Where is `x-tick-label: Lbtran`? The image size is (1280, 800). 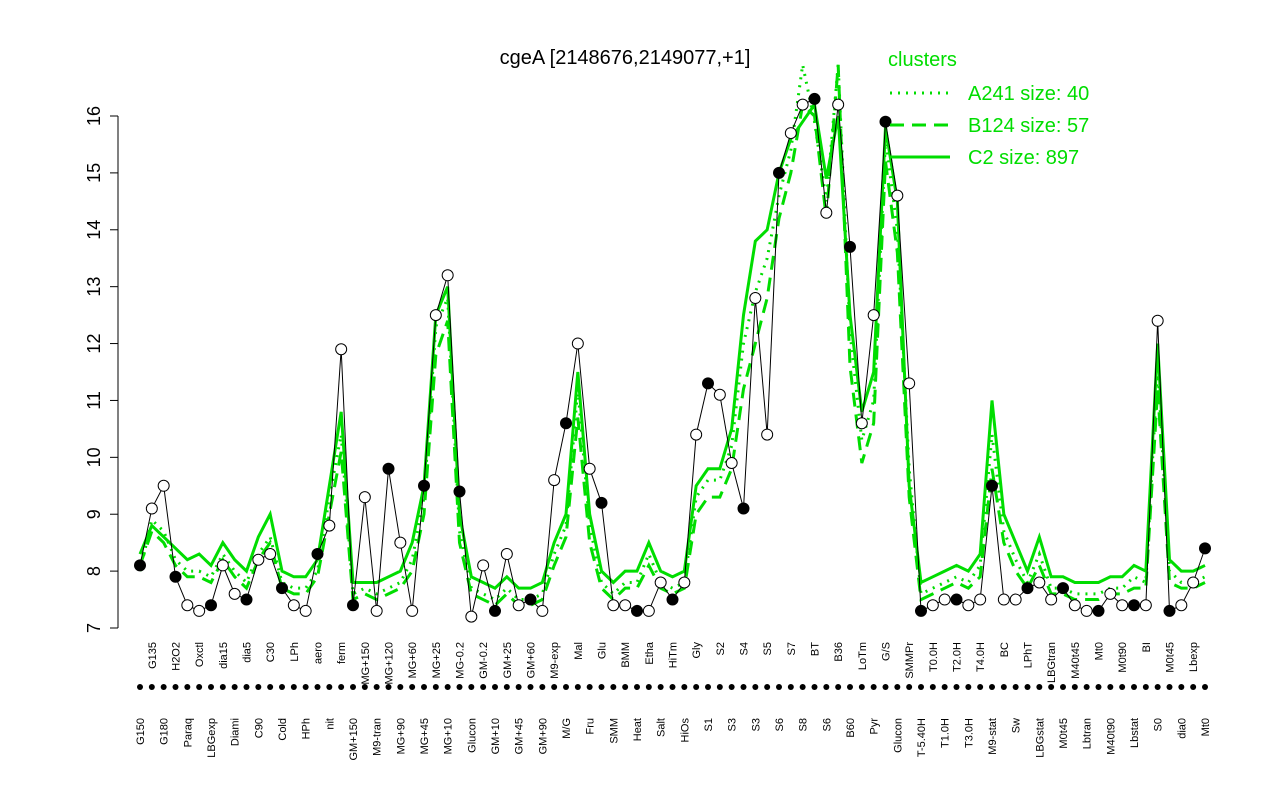 x-tick-label: Lbtran is located at coordinates (1088, 733).